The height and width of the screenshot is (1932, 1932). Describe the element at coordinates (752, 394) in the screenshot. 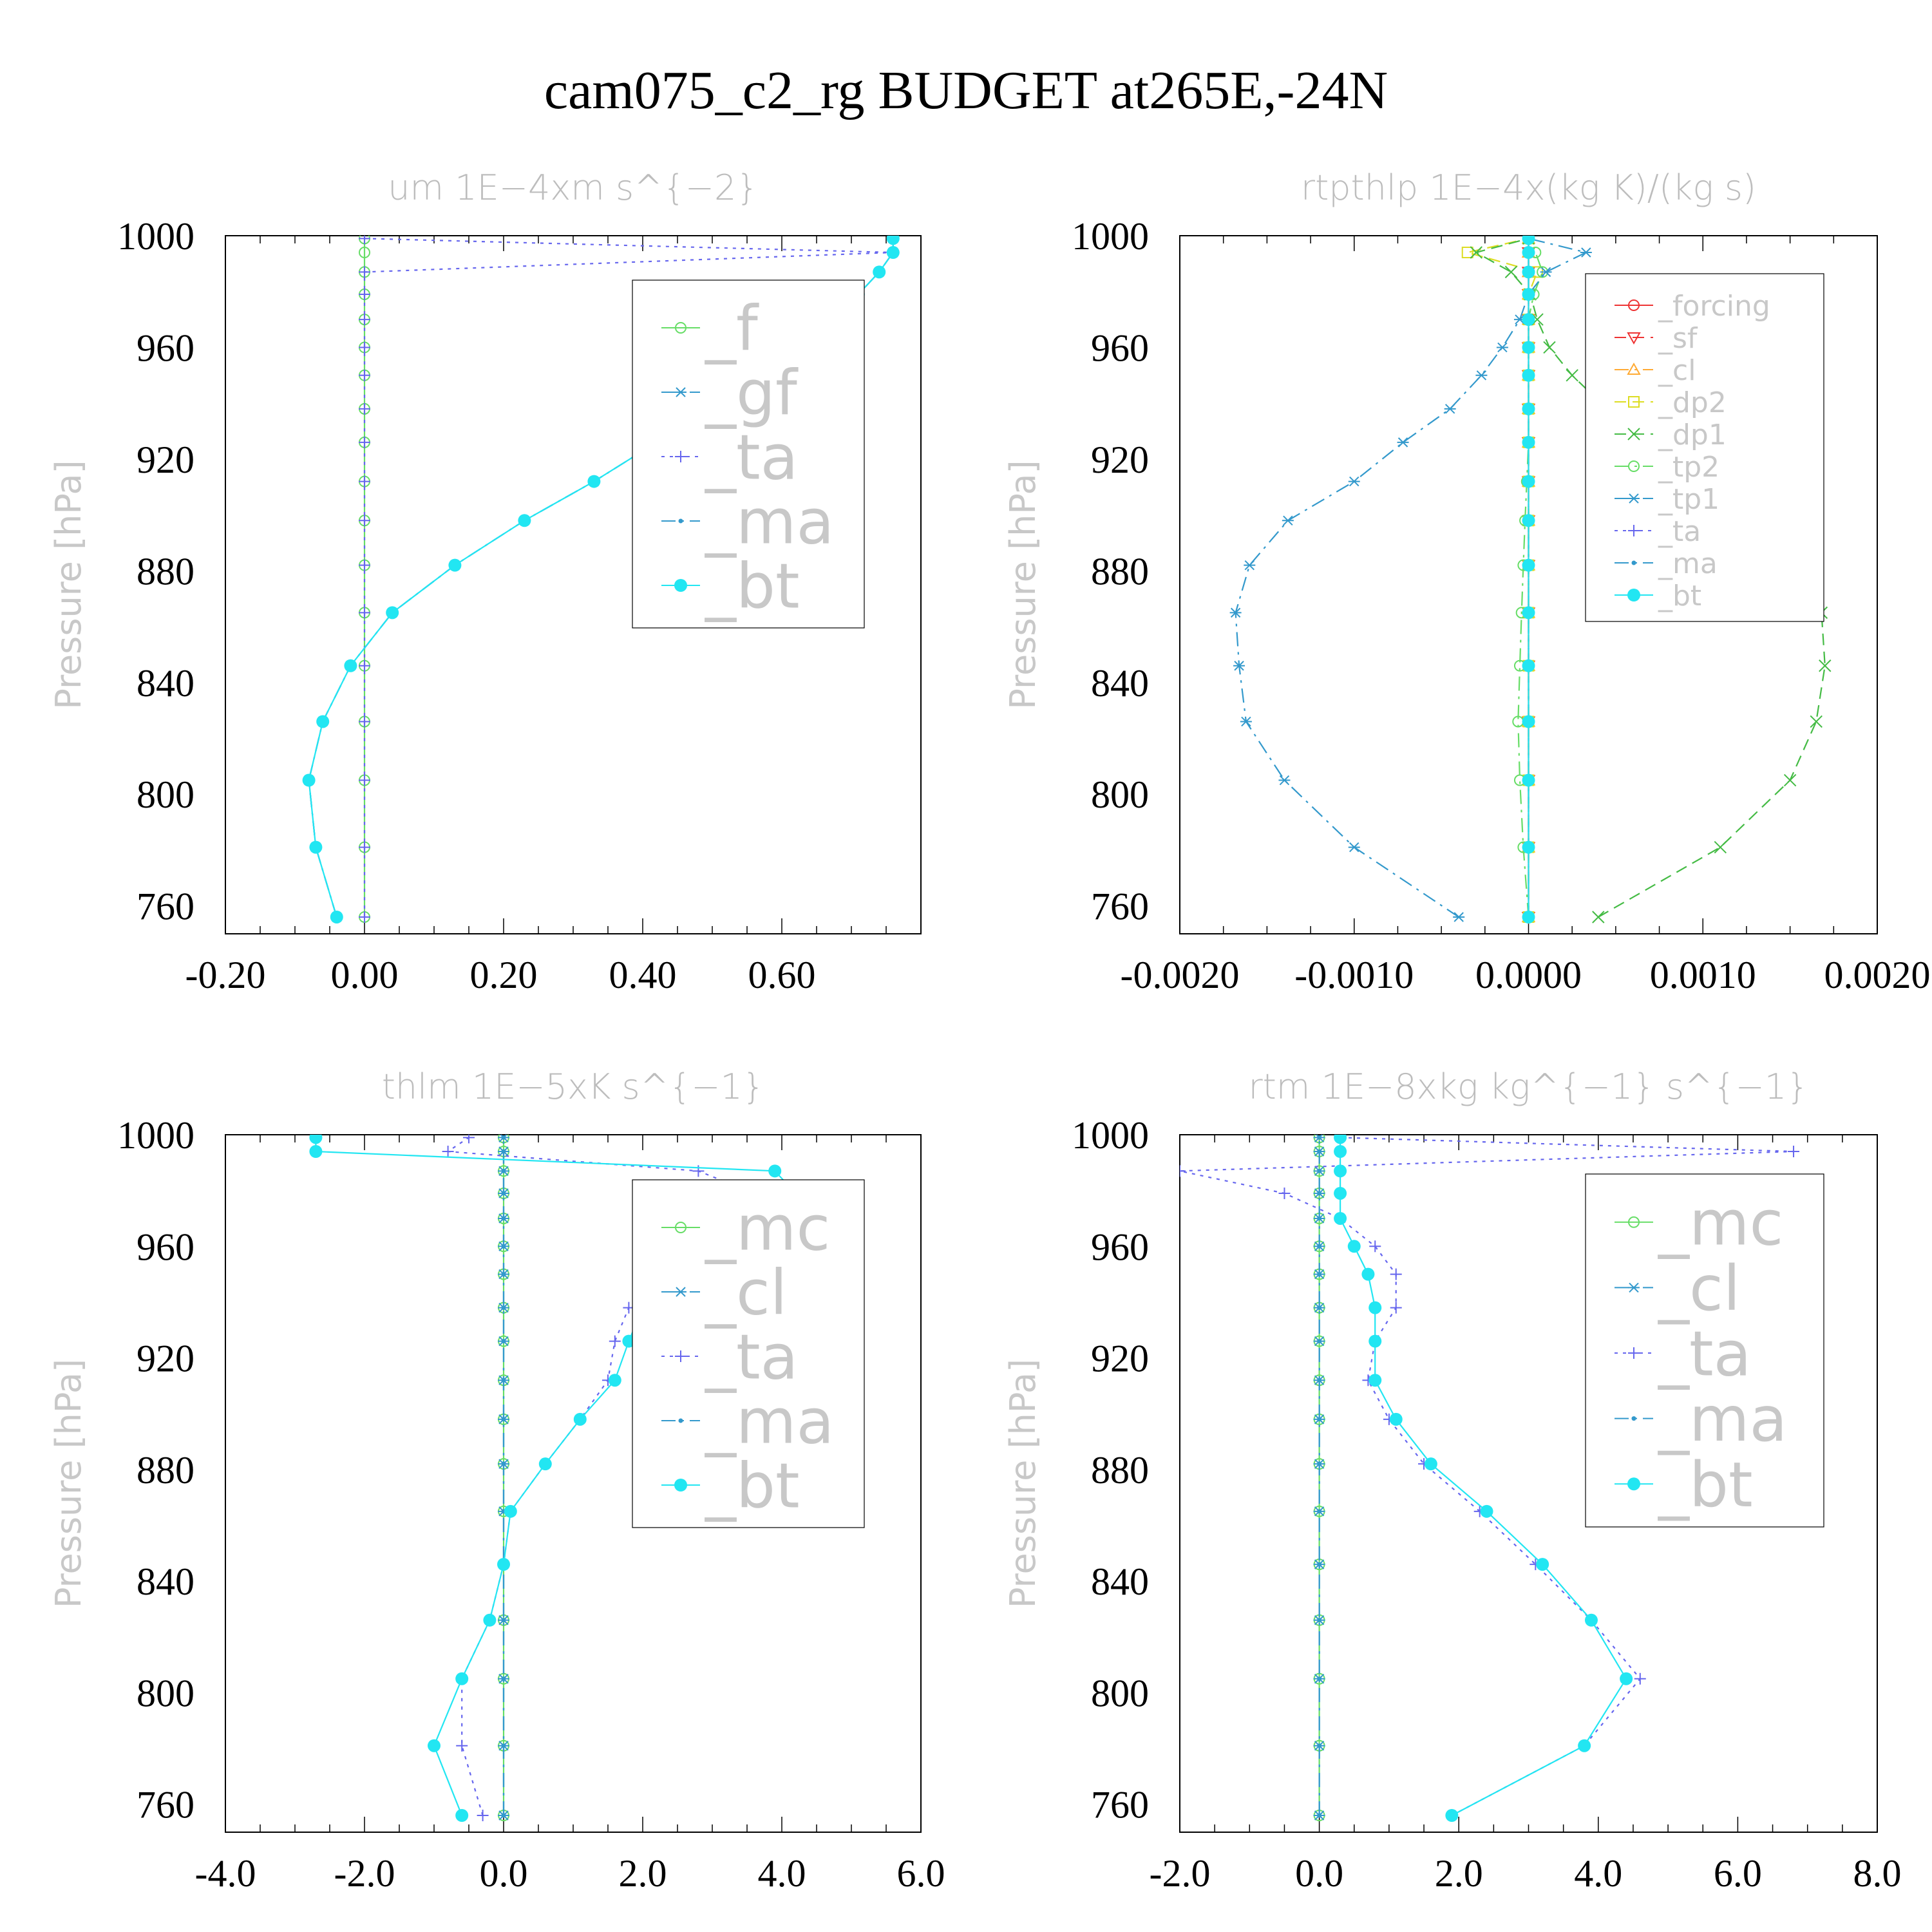

I see `legend-label: _gf` at that location.